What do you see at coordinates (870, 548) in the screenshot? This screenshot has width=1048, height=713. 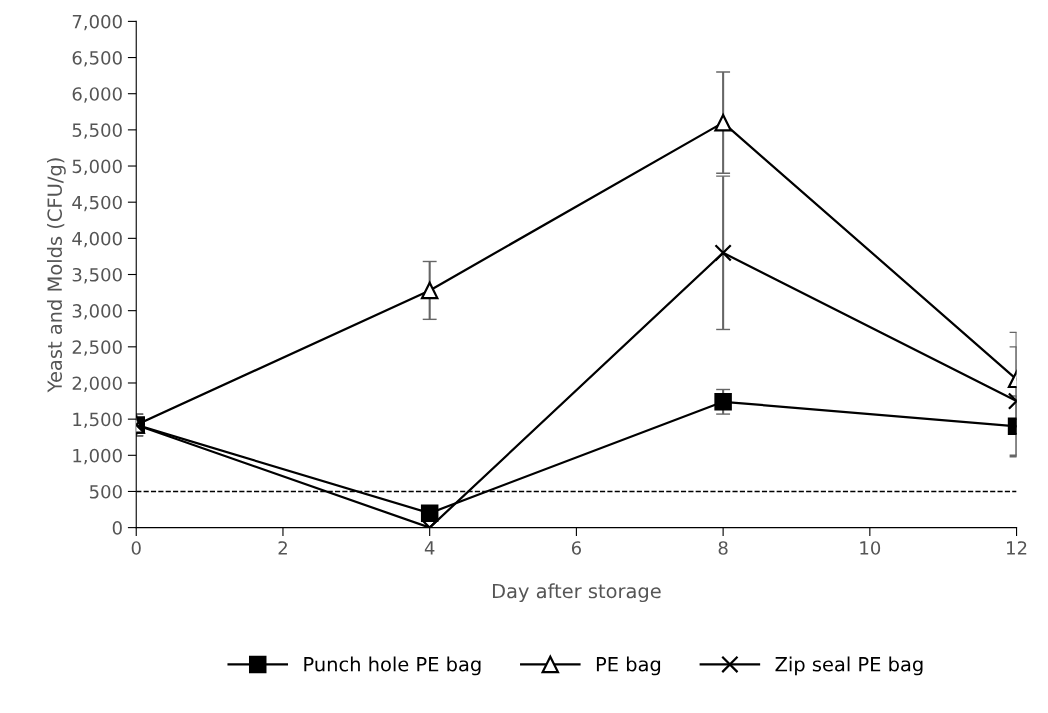 I see `x-tick-label: 10` at bounding box center [870, 548].